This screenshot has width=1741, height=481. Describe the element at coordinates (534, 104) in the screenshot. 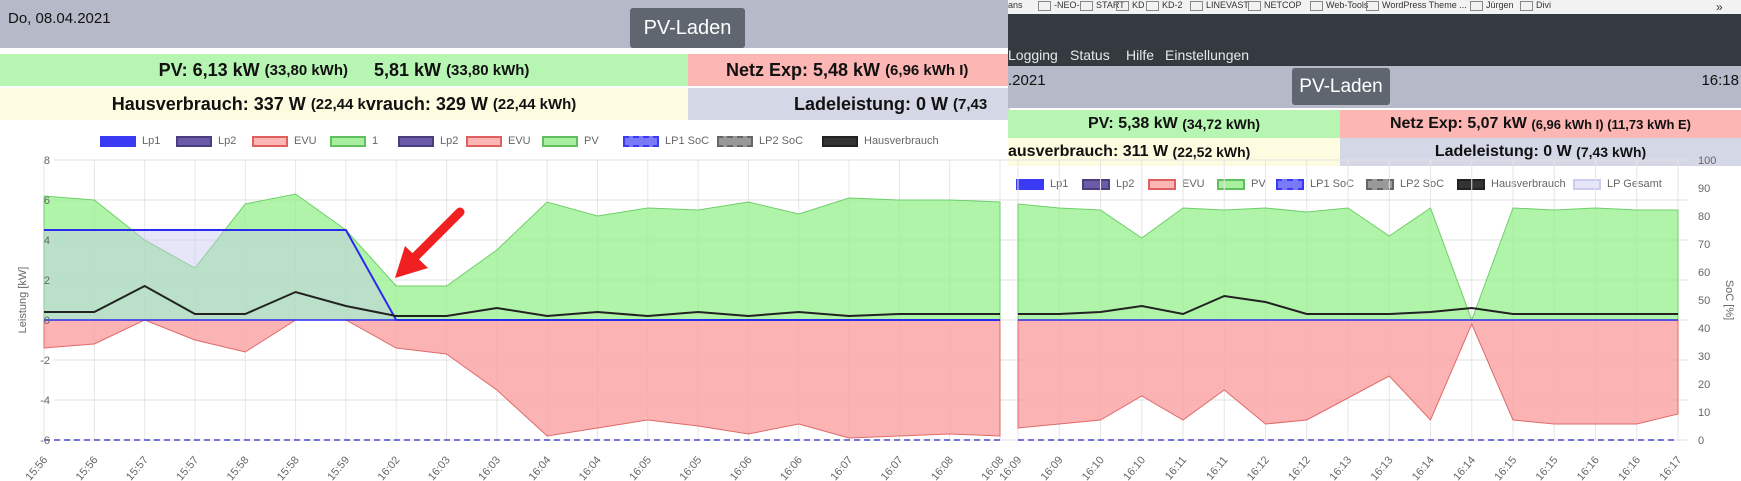

I see `left-house2-energy: (22,44 kWh)` at that location.